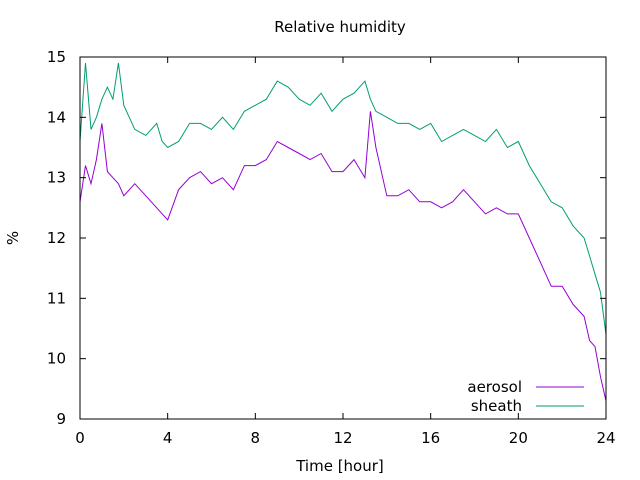 Image resolution: width=640 pixels, height=480 pixels. Describe the element at coordinates (56, 57) in the screenshot. I see `y-tick-label: 15` at that location.